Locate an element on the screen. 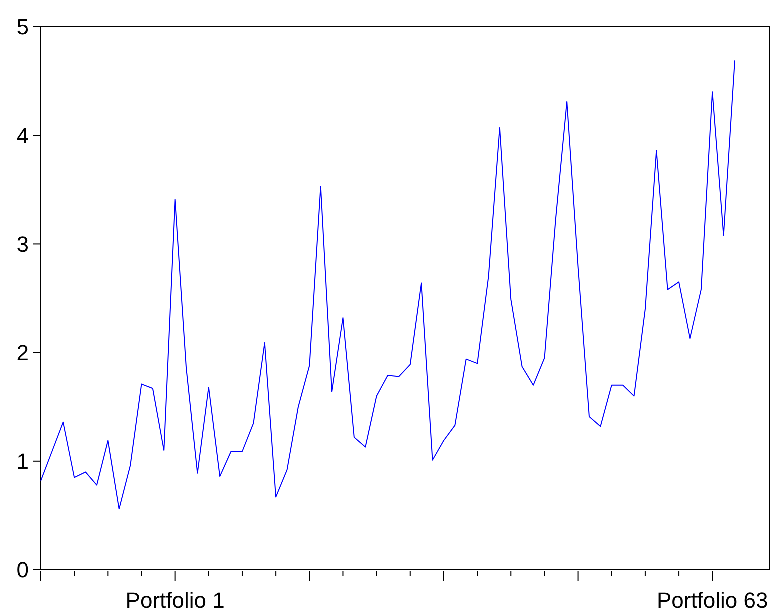  x-tick-label: Portfolio 1 is located at coordinates (175, 600).